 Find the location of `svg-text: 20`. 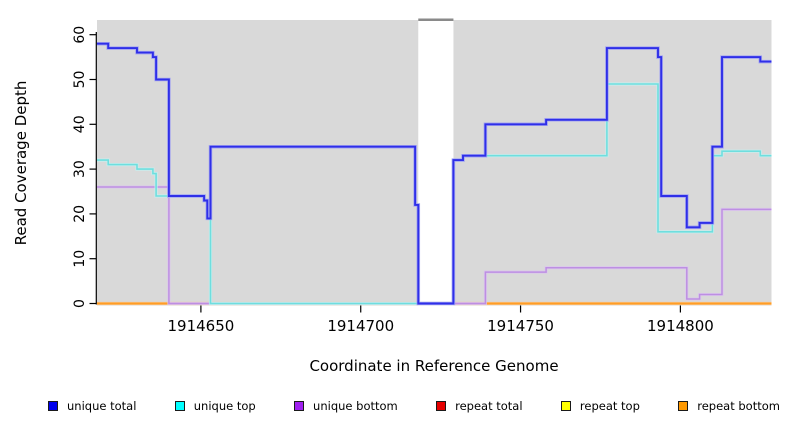

svg-text: 20 is located at coordinates (80, 214).